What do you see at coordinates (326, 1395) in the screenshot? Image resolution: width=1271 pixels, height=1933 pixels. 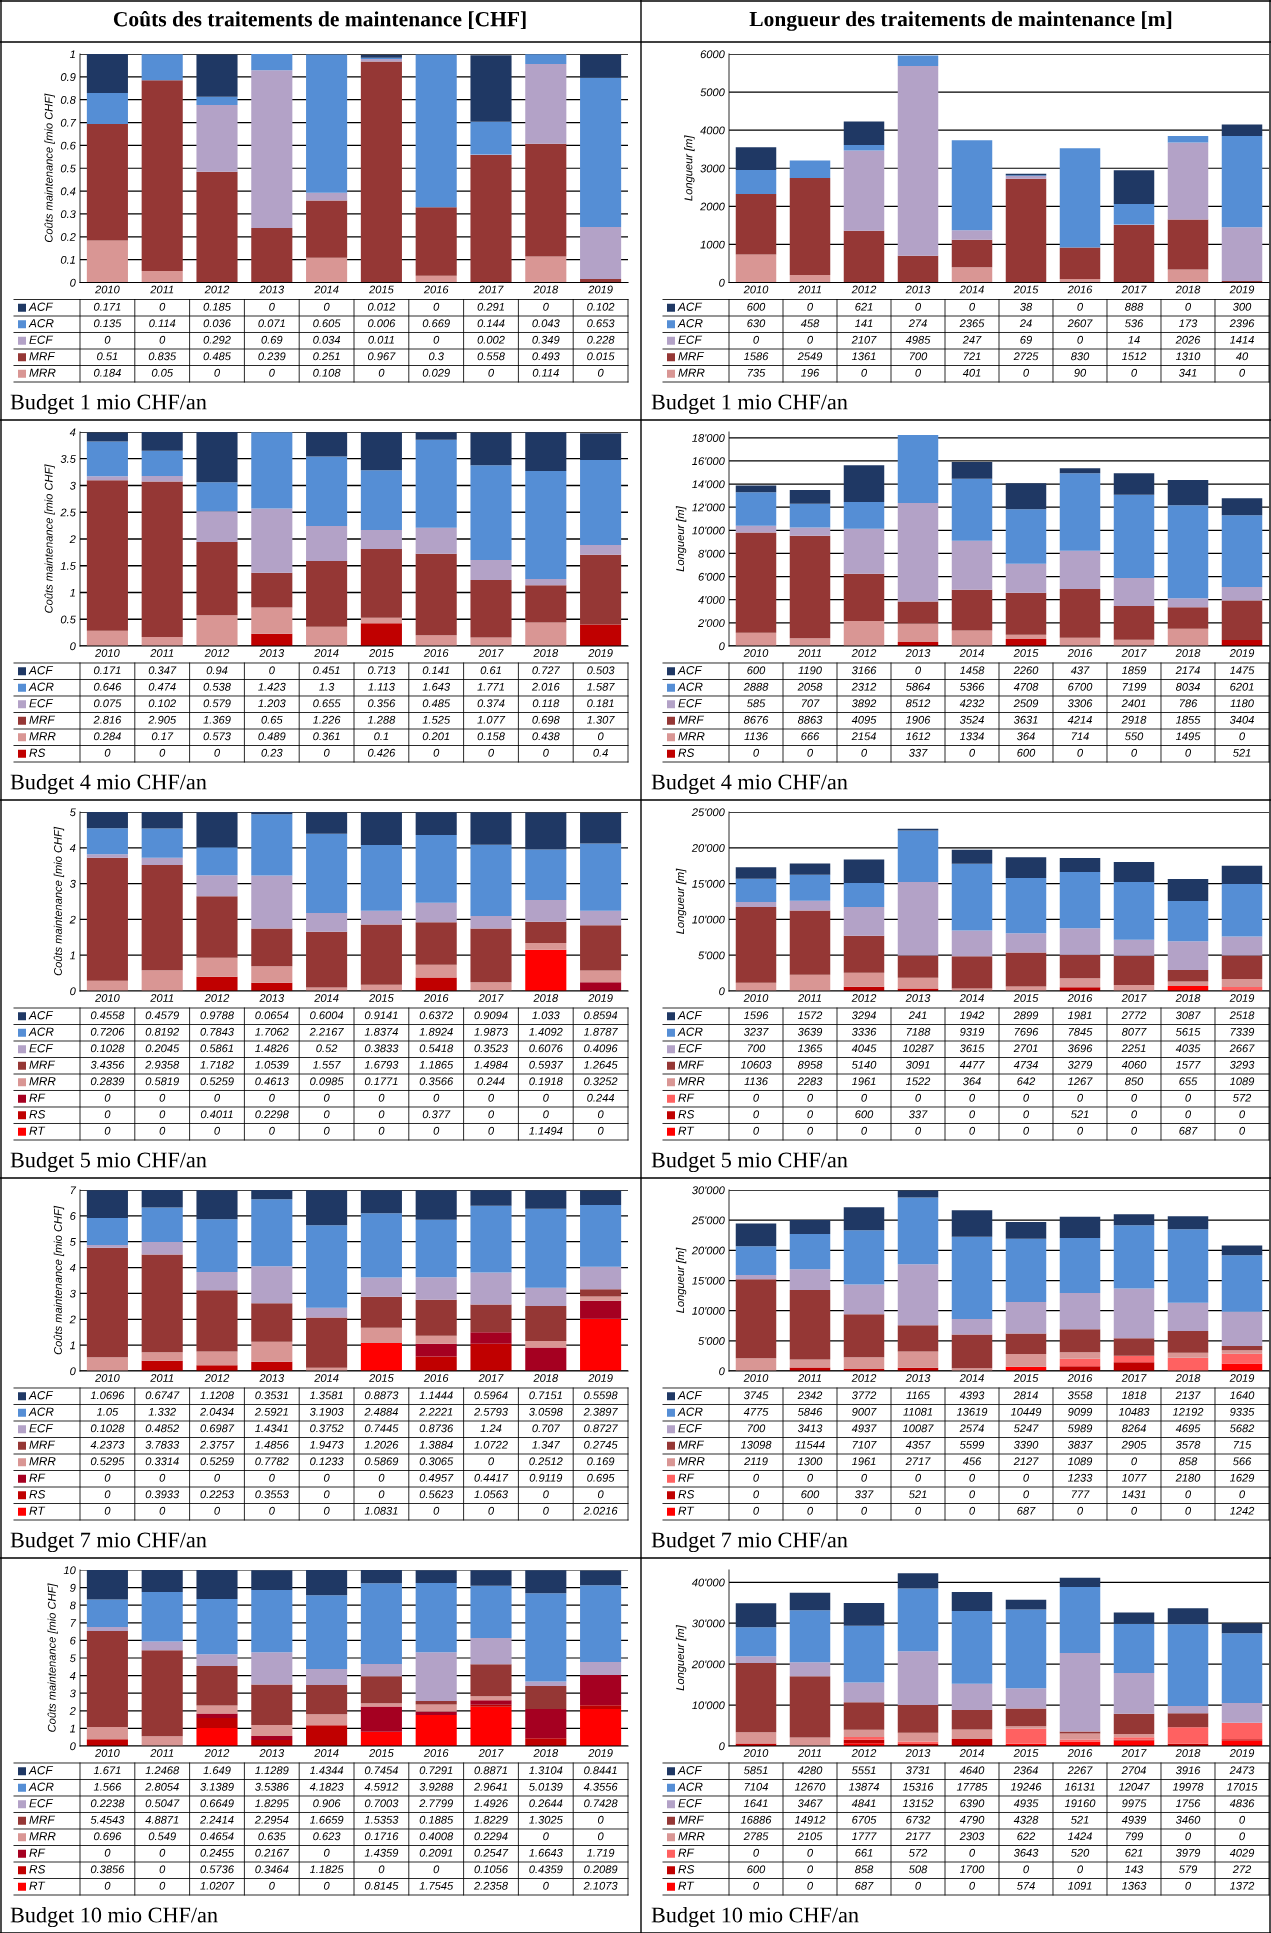 I see `data-label: 1.3581` at bounding box center [326, 1395].